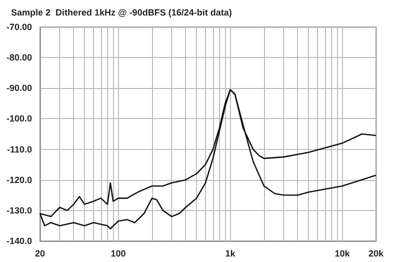  Describe the element at coordinates (19, 149) in the screenshot. I see `y-tick-label: -110.0` at that location.